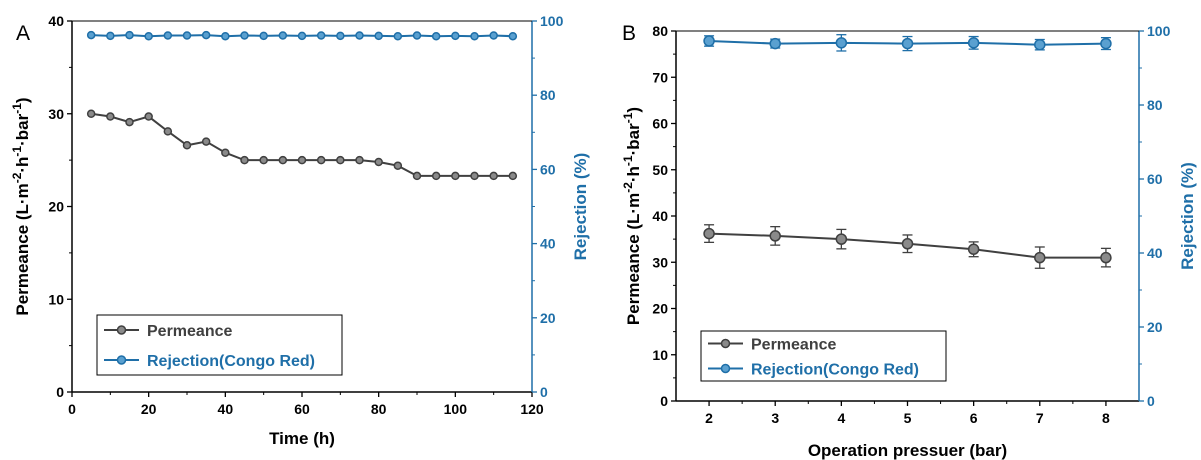 The image size is (1201, 460). What do you see at coordinates (532, 409) in the screenshot?
I see `x-tick-label: 120` at bounding box center [532, 409].